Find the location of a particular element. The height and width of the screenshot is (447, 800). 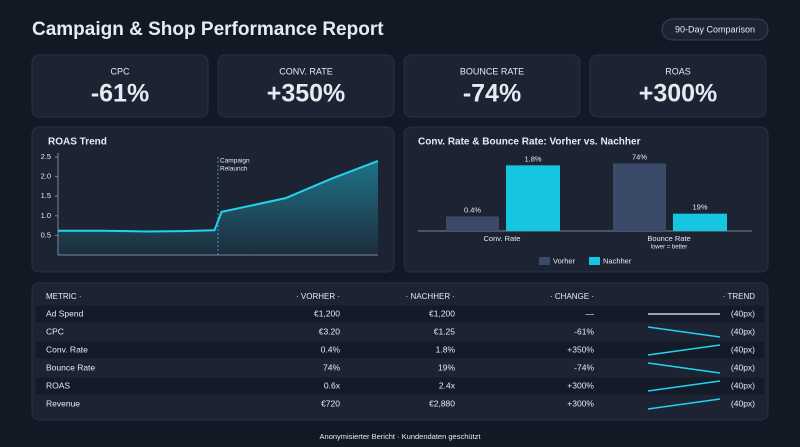

value-label: 0.4% is located at coordinates (472, 209).